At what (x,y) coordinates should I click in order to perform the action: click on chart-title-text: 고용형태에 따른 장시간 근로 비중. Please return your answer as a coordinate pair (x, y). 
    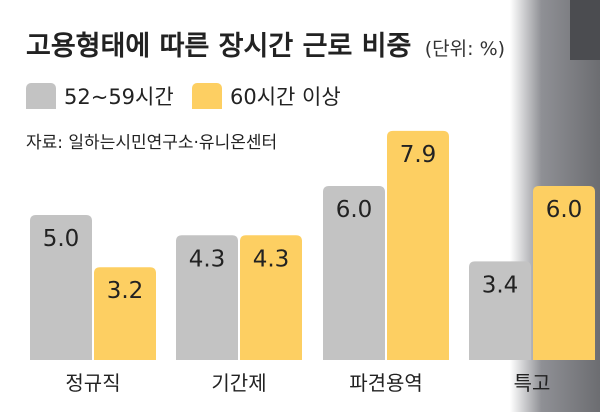
    Looking at the image, I should click on (219, 46).